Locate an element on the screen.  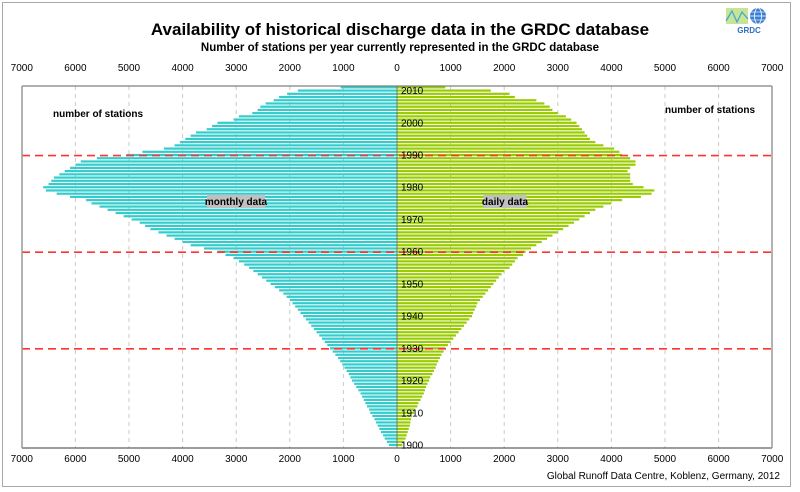
year-label: 1990 is located at coordinates (412, 156).